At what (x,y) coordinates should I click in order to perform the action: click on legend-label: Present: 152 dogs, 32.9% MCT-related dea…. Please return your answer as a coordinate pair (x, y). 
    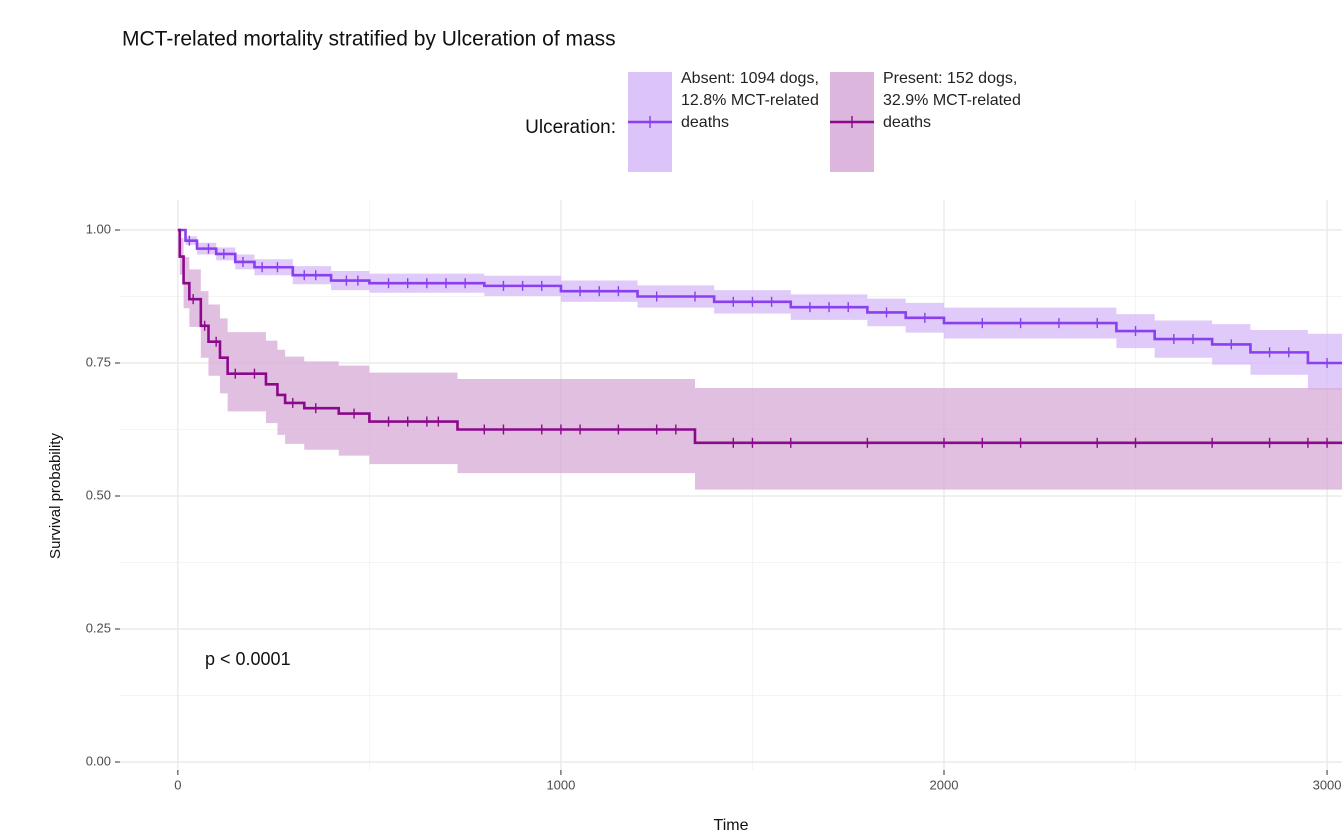
    Looking at the image, I should click on (952, 100).